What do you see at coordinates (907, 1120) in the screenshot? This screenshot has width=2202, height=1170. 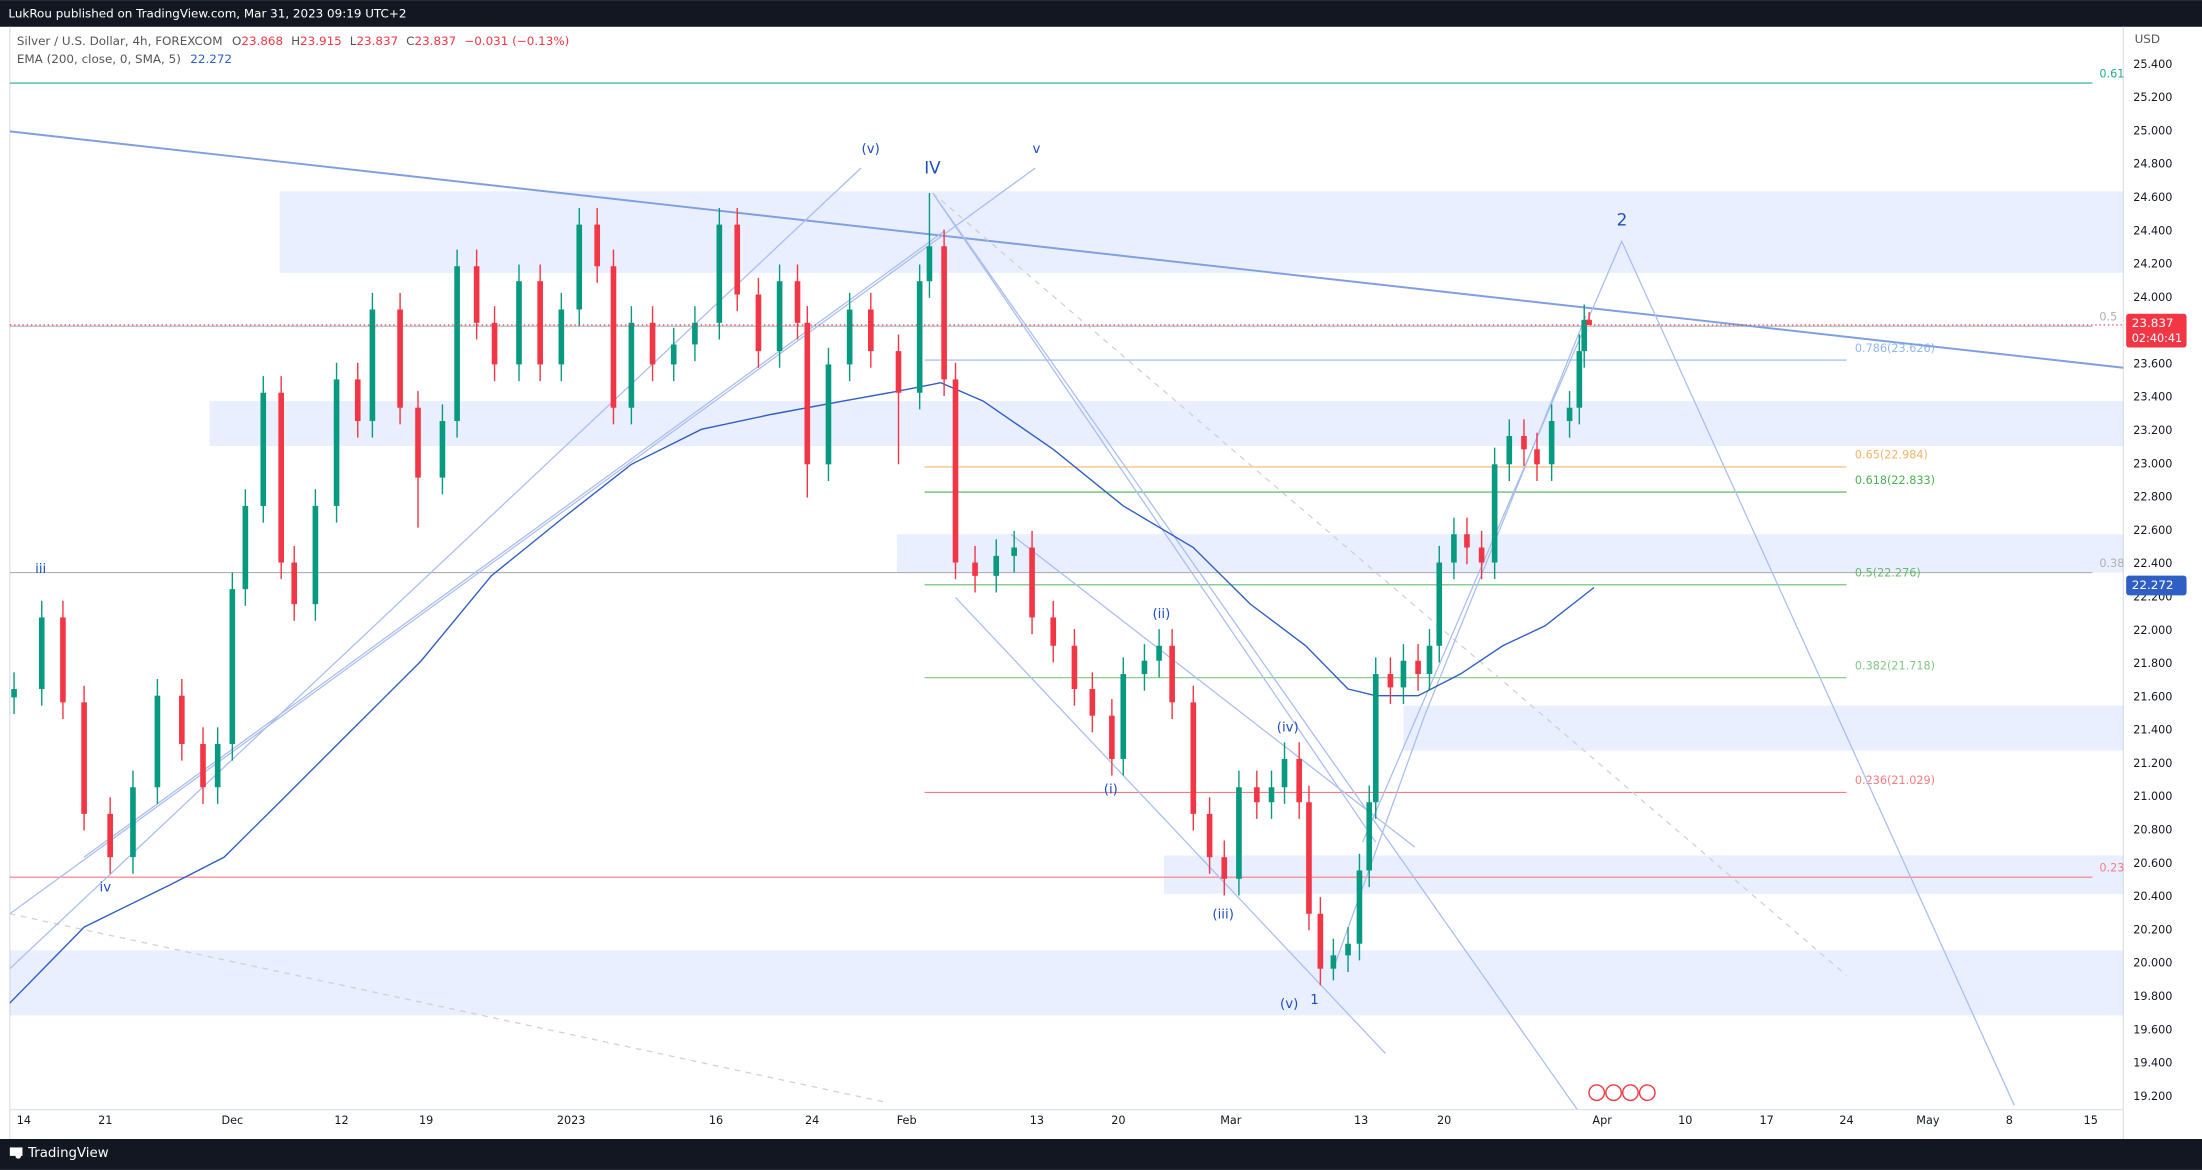 I see `x-tick-label: Feb` at bounding box center [907, 1120].